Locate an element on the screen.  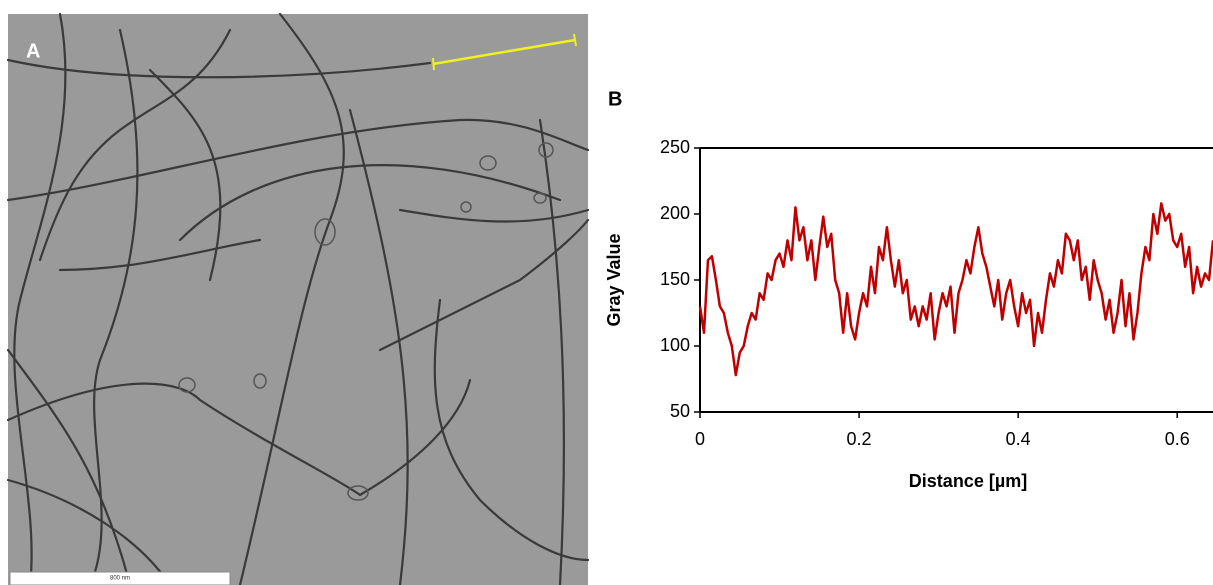
y-tick-label: 50 is located at coordinates (680, 411).